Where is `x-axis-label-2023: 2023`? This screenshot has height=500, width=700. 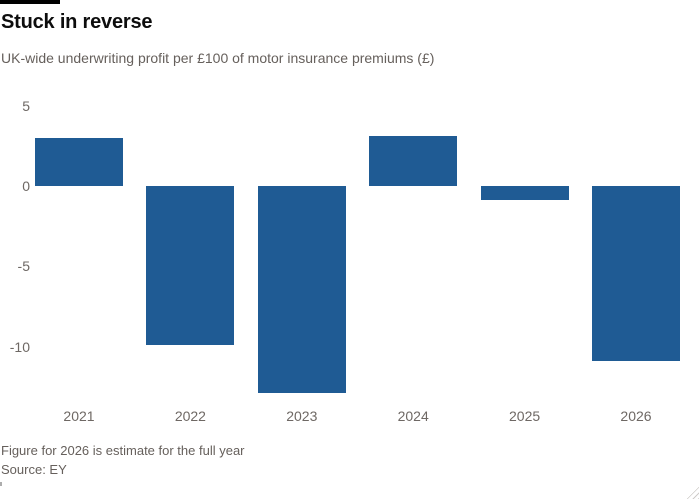
x-axis-label-2023: 2023 is located at coordinates (302, 416).